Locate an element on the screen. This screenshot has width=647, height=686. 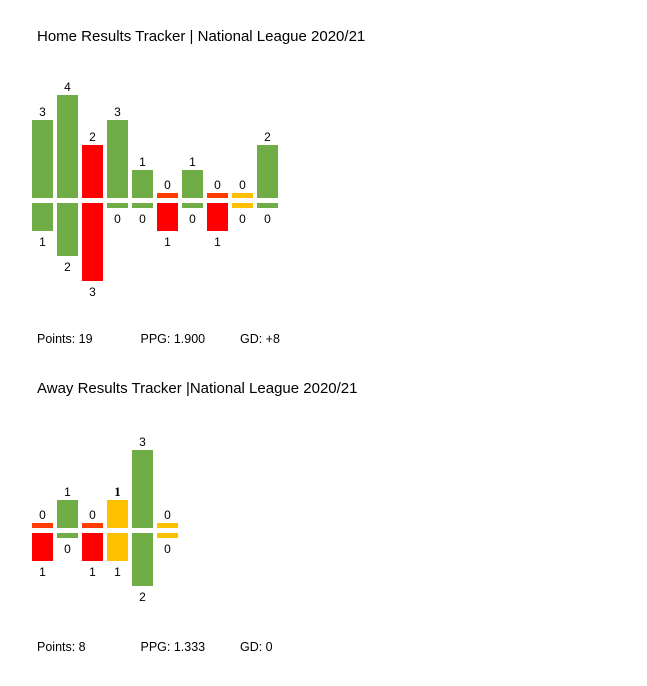
goals-for-value-label: 4 is located at coordinates (67, 87).